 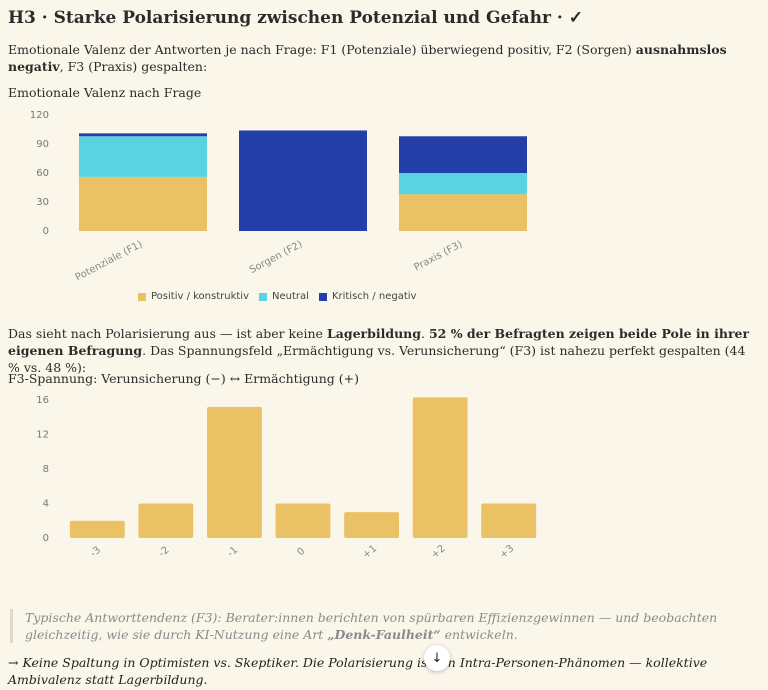 I want to click on y-tick-label: 90, so click(x=42, y=144).